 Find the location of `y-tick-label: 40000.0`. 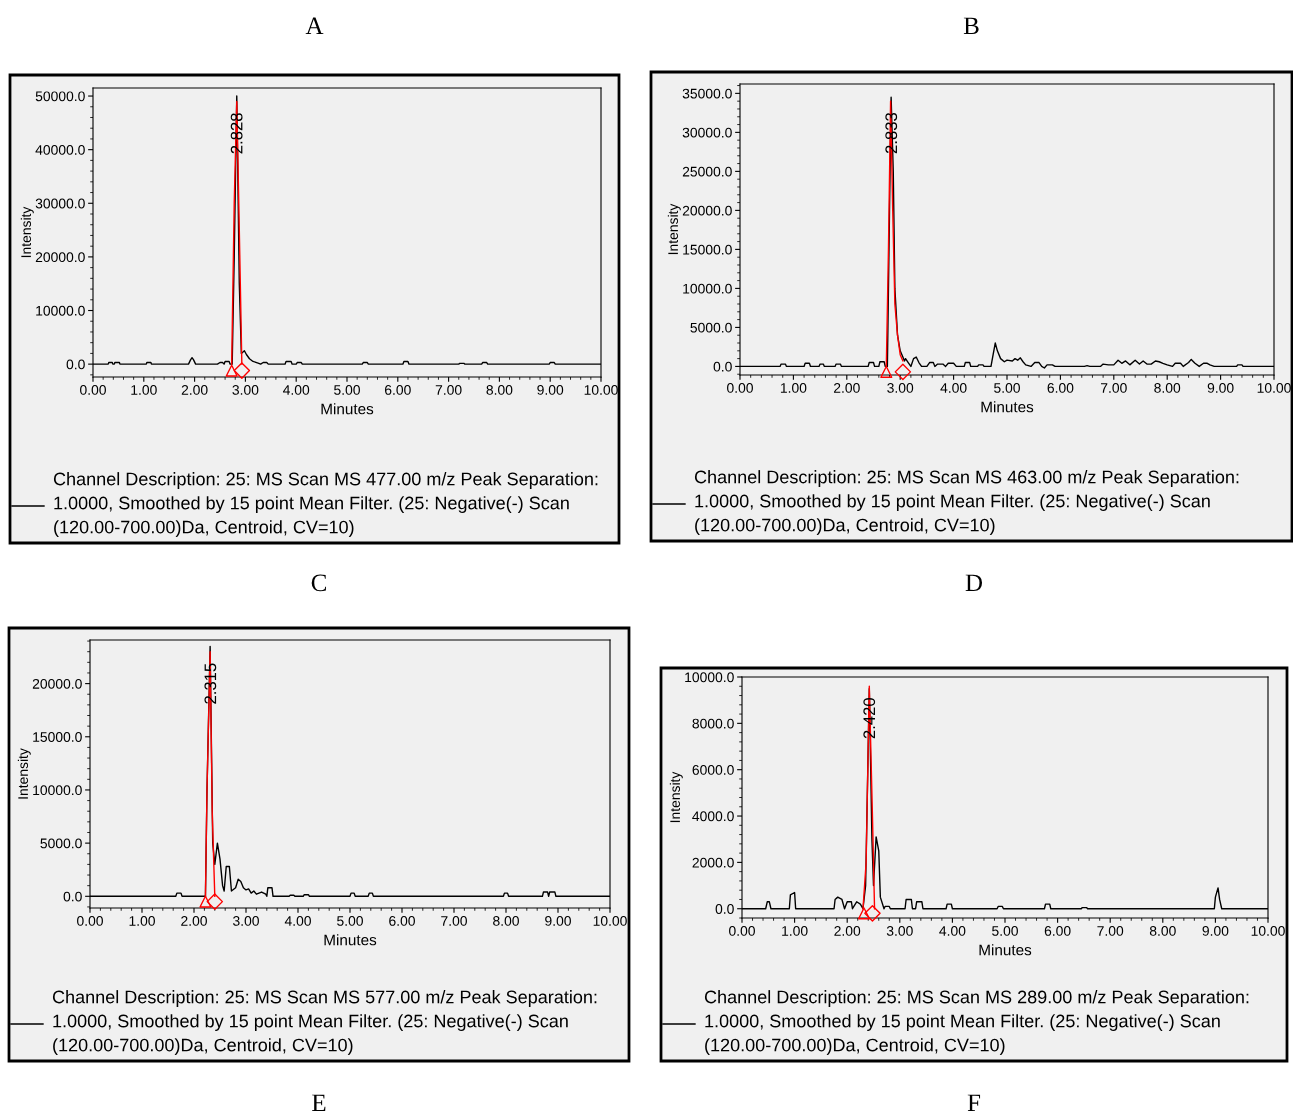

y-tick-label: 40000.0 is located at coordinates (60, 149).